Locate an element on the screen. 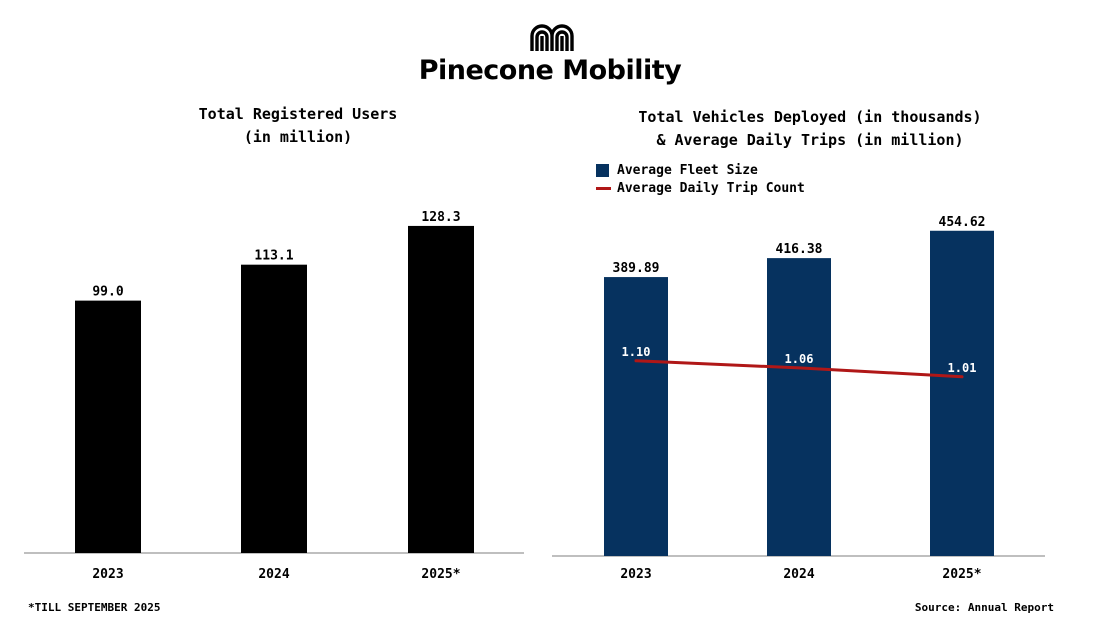 The image size is (1100, 619). legend-swatch-trips is located at coordinates (603, 188).